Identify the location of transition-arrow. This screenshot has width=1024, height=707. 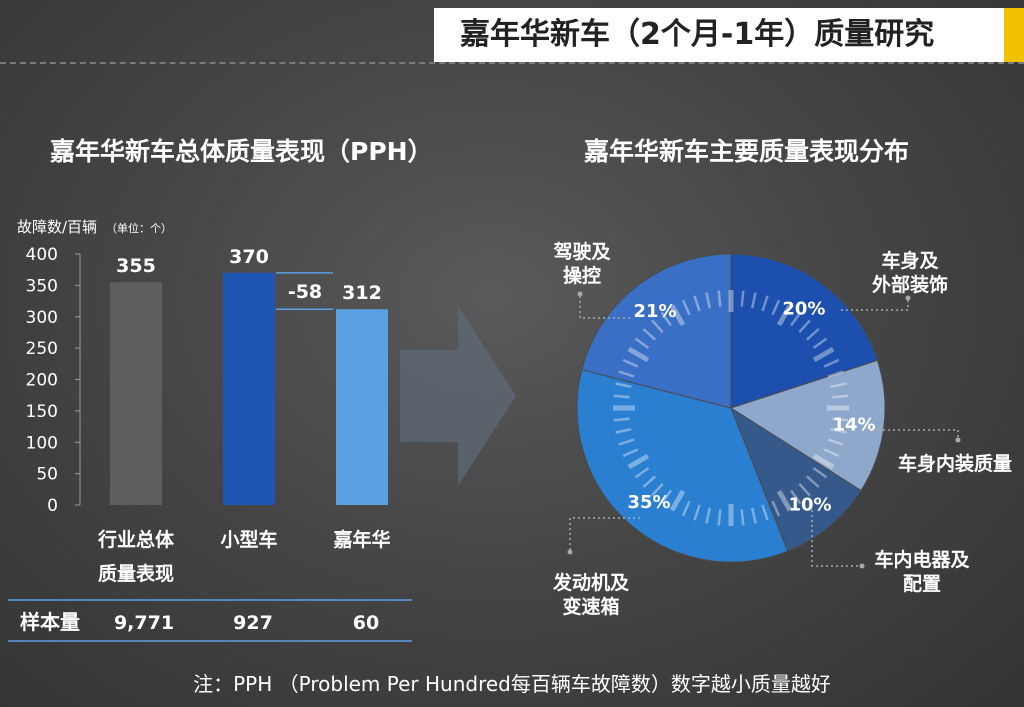
(458, 396).